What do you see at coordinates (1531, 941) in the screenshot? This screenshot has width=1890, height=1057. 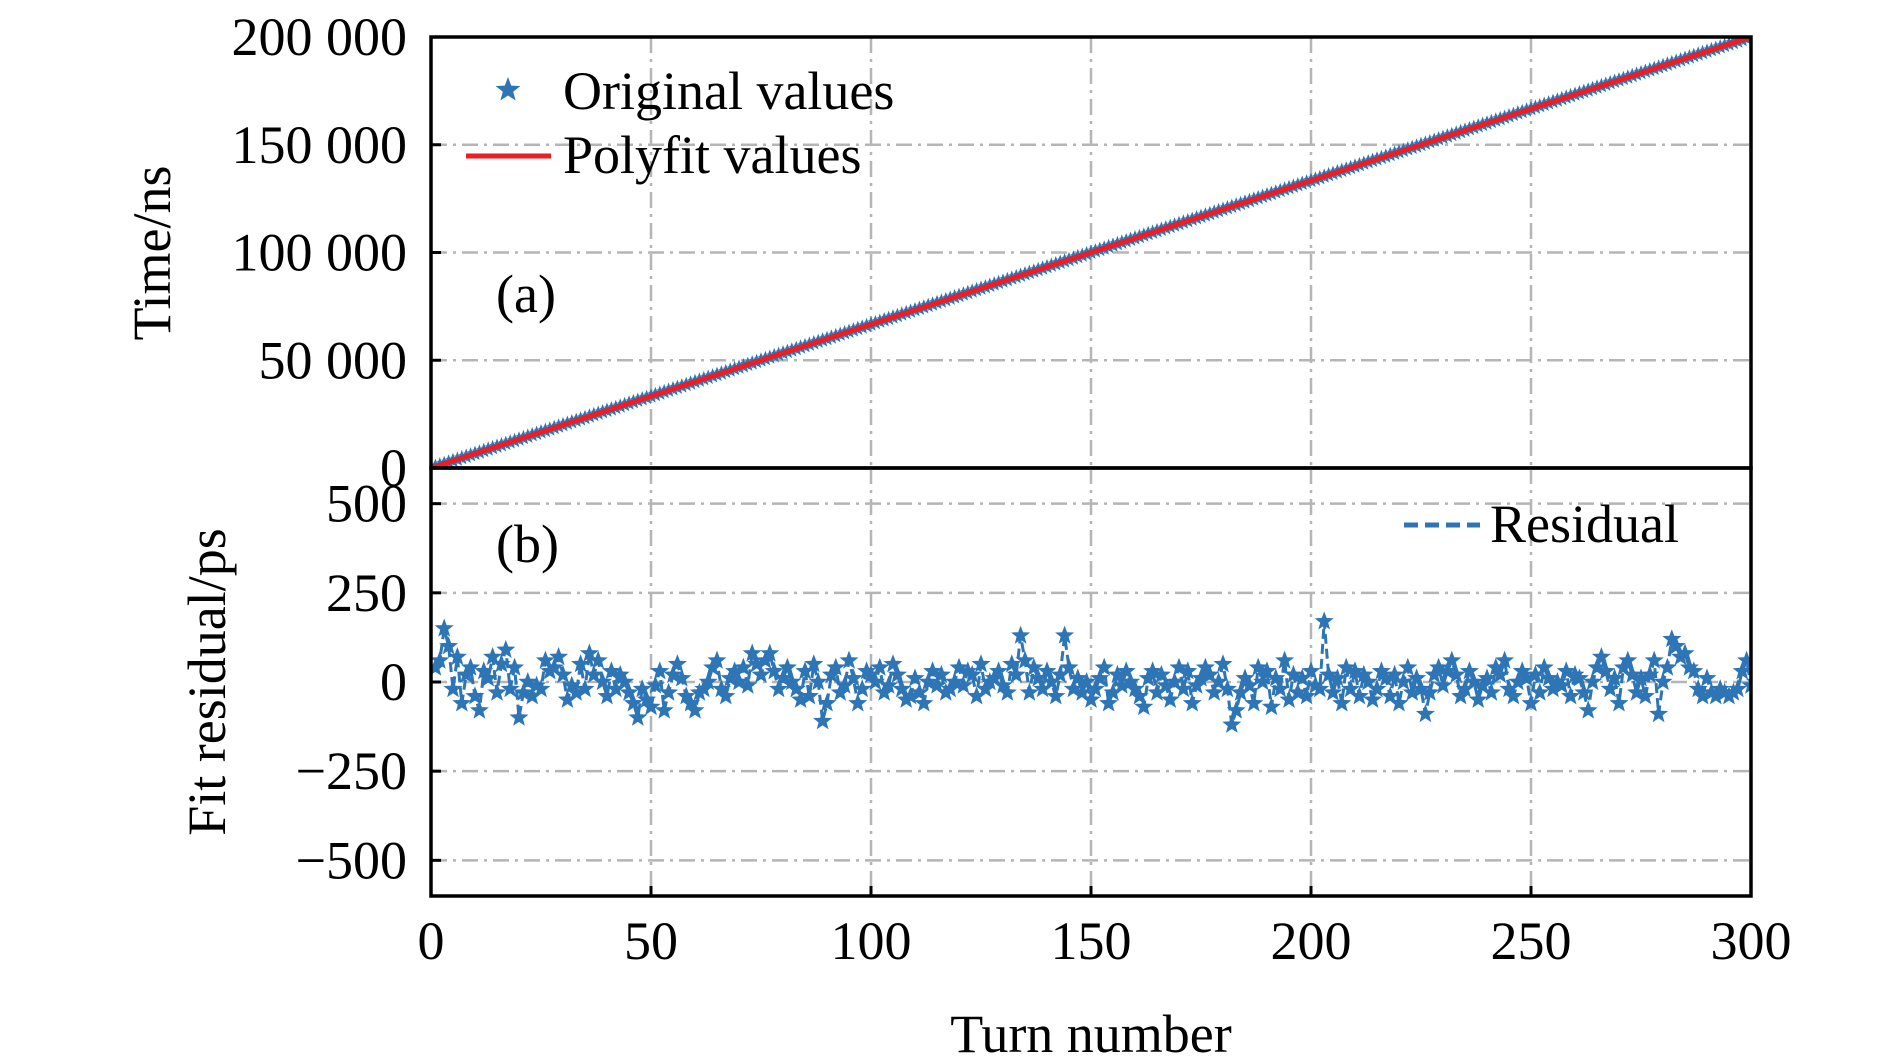 I see `x-tick-label: 250` at bounding box center [1531, 941].